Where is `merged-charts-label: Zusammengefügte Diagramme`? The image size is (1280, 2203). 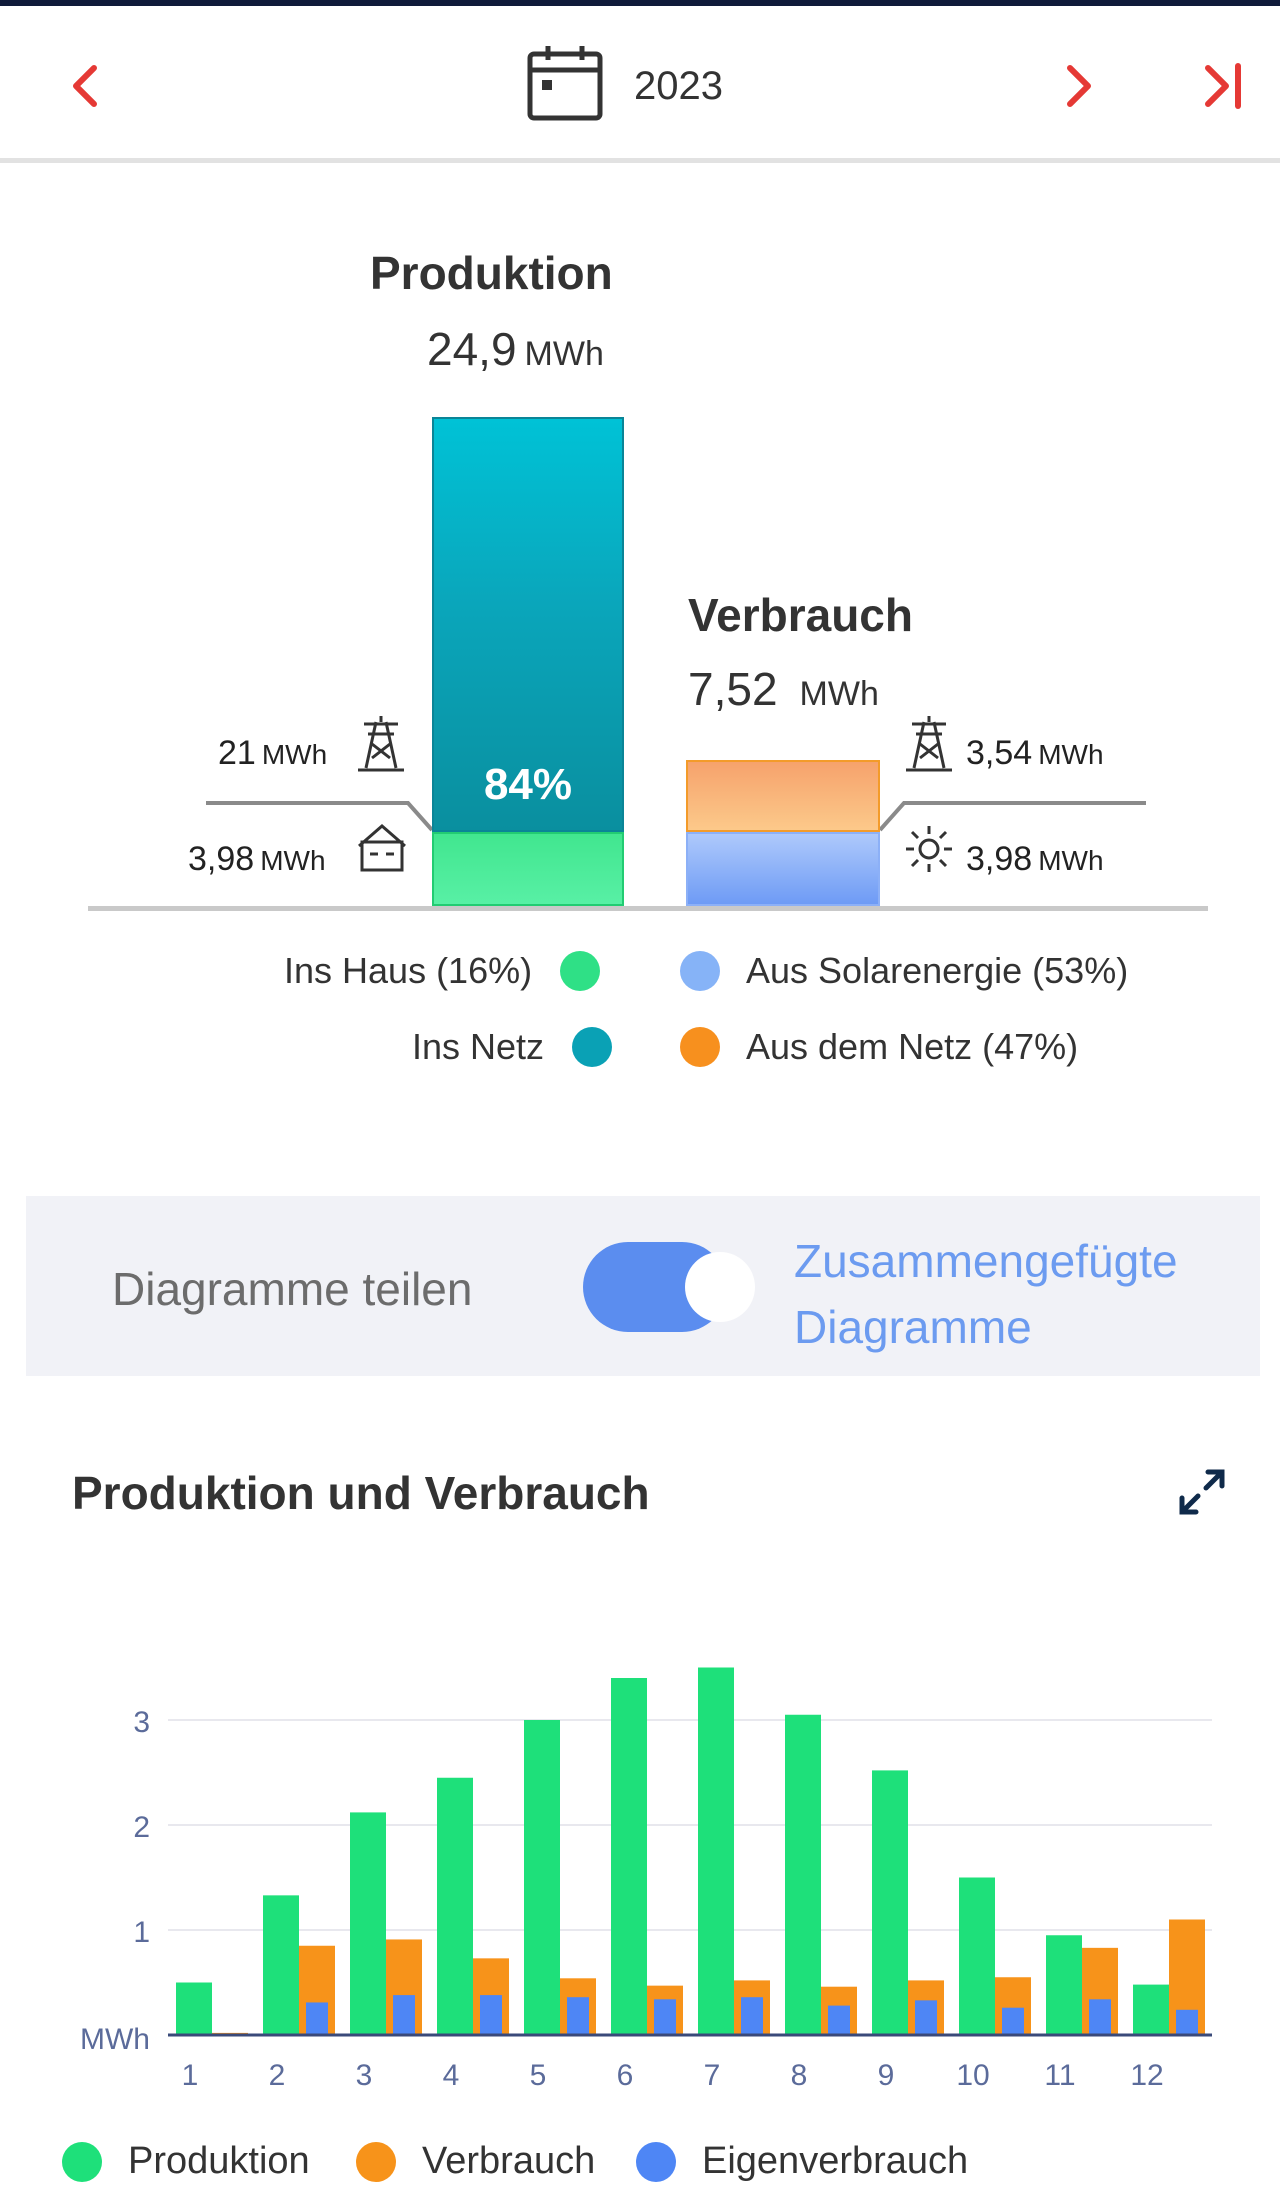
merged-charts-label: Zusammengefügte Diagramme is located at coordinates (1024, 1294).